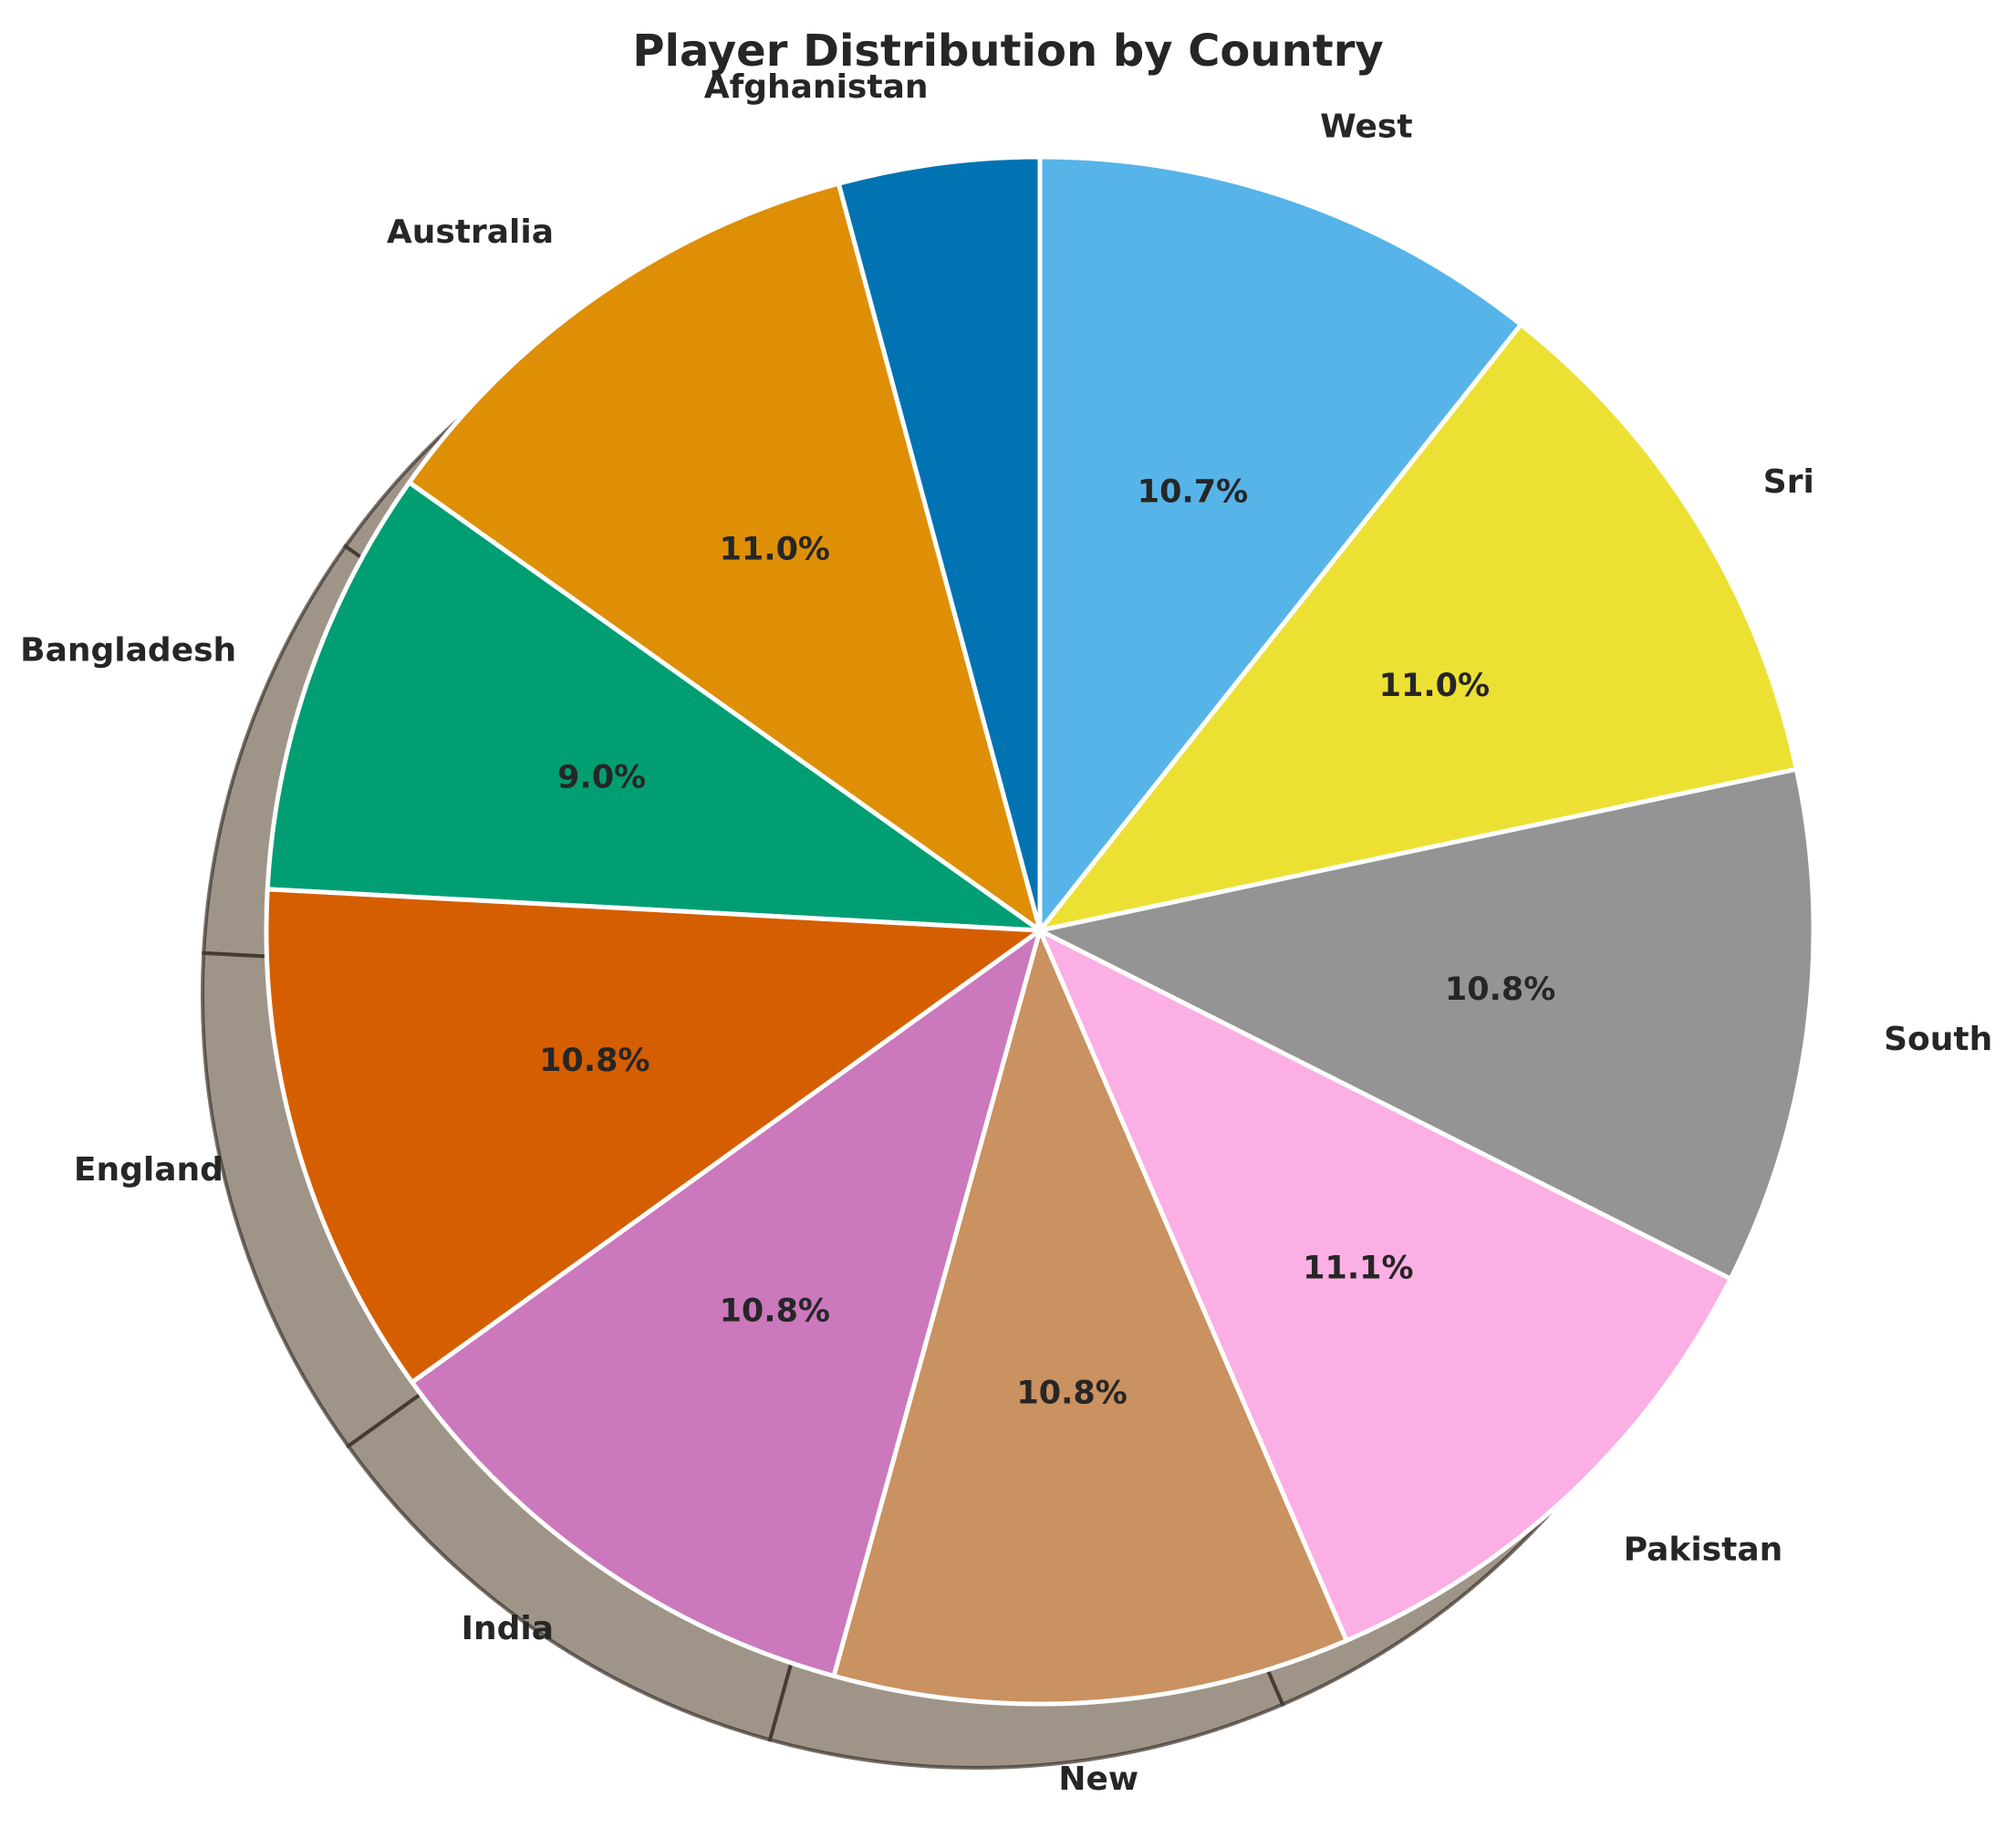  I want to click on category-label-bangladesh: Bangladesh, so click(128, 650).